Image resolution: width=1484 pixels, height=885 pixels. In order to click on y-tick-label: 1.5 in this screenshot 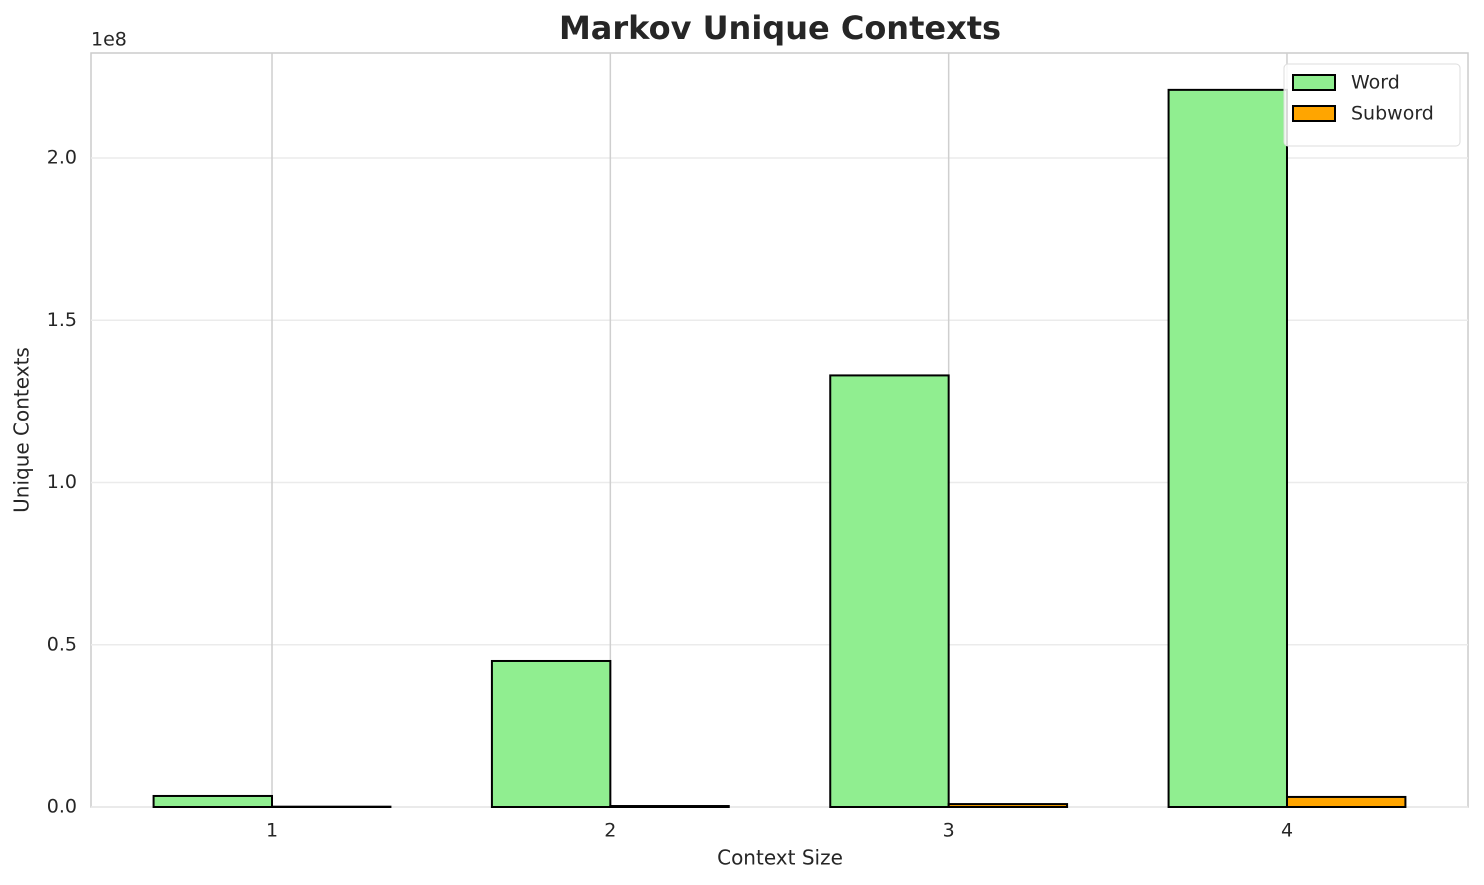, I will do `click(62, 320)`.